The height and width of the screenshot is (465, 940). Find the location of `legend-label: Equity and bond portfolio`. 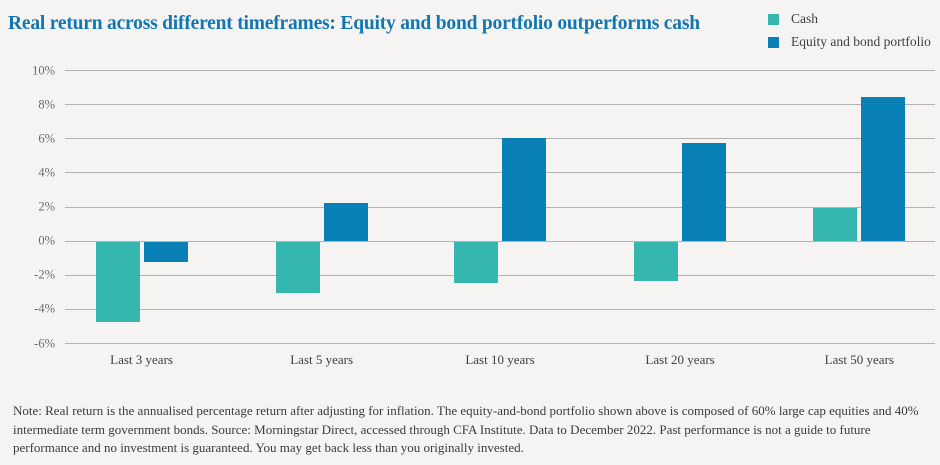

legend-label: Equity and bond portfolio is located at coordinates (861, 41).